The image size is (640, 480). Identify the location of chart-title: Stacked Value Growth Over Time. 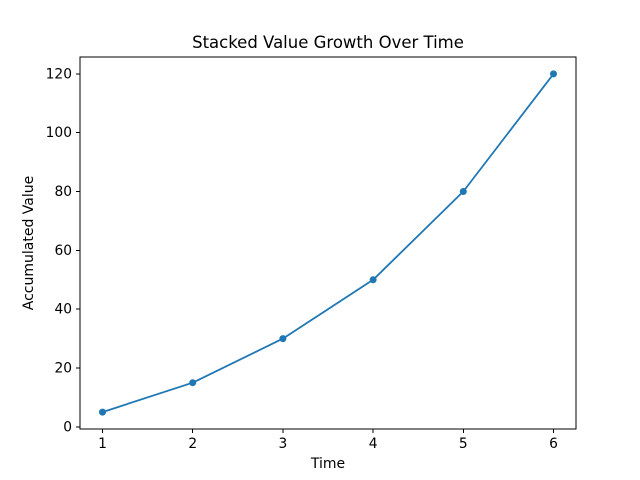
(328, 42).